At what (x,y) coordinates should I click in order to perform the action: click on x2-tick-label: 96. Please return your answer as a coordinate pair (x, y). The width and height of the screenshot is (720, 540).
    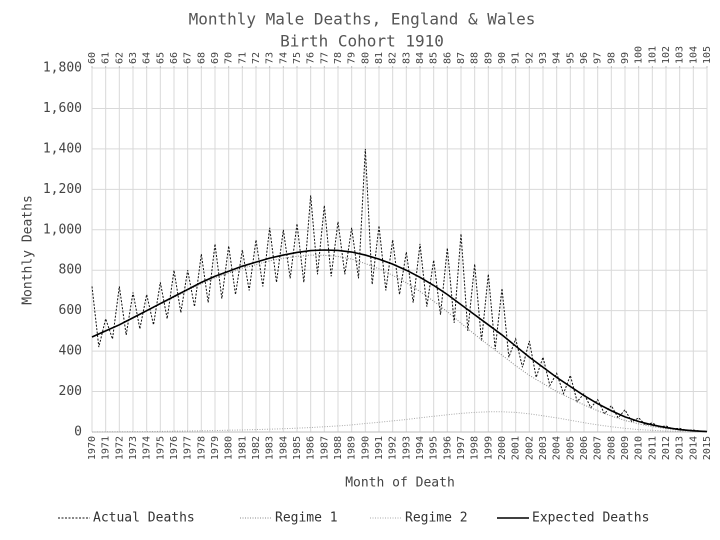
    Looking at the image, I should click on (584, 58).